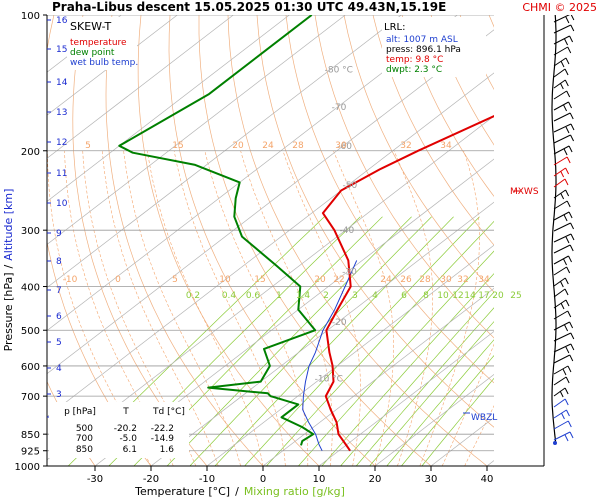 This screenshot has height=504, width=600. Describe the element at coordinates (294, 491) in the screenshot. I see `x-axis-title-mixing-ratio: Mixing ratio [g/kg]` at that location.